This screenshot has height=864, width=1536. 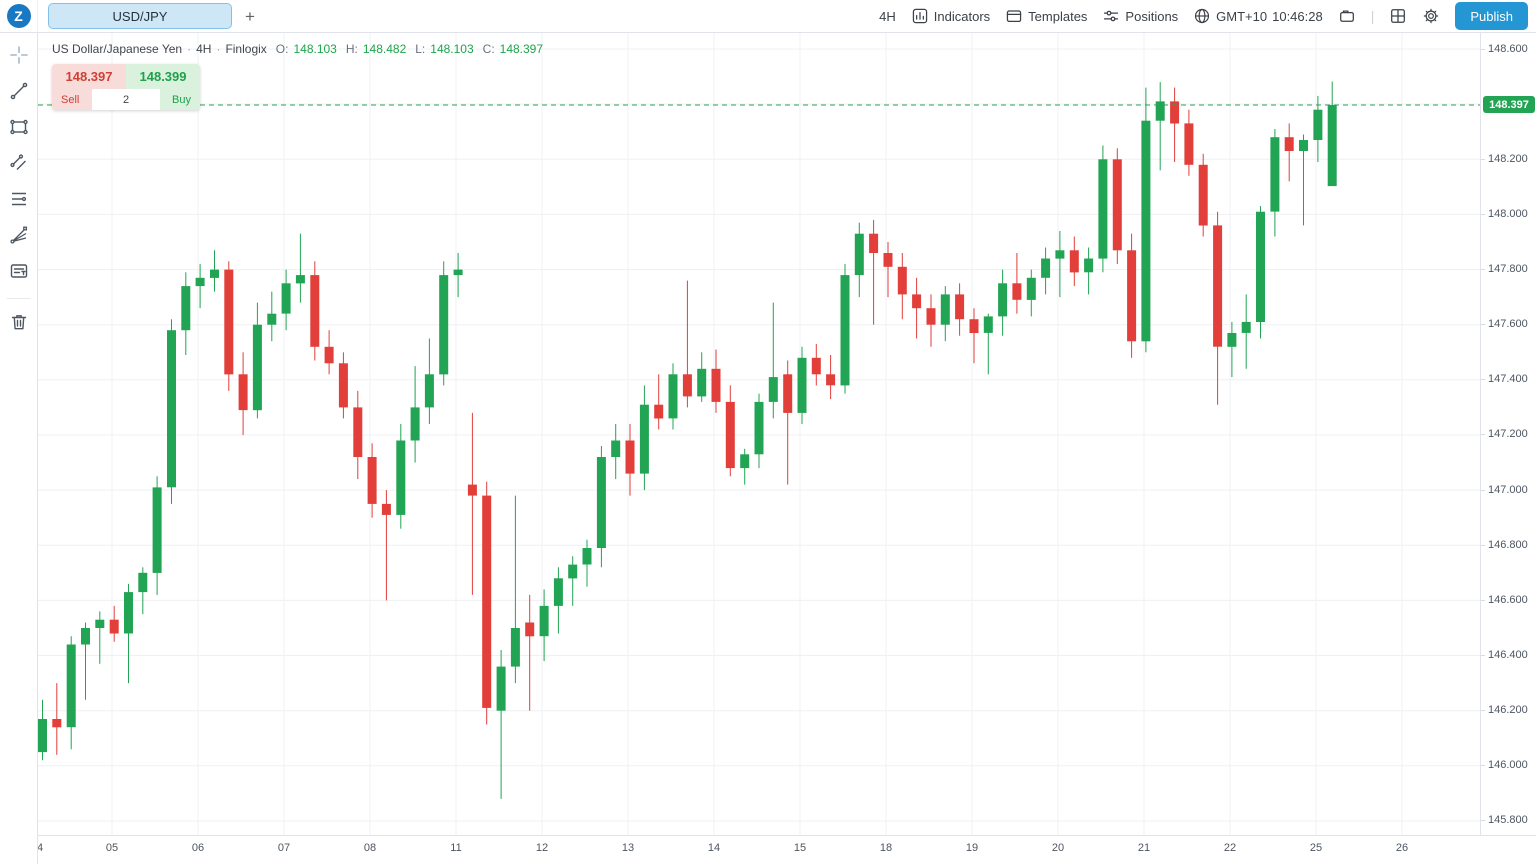 I want to click on gear-icon, so click(x=1431, y=16).